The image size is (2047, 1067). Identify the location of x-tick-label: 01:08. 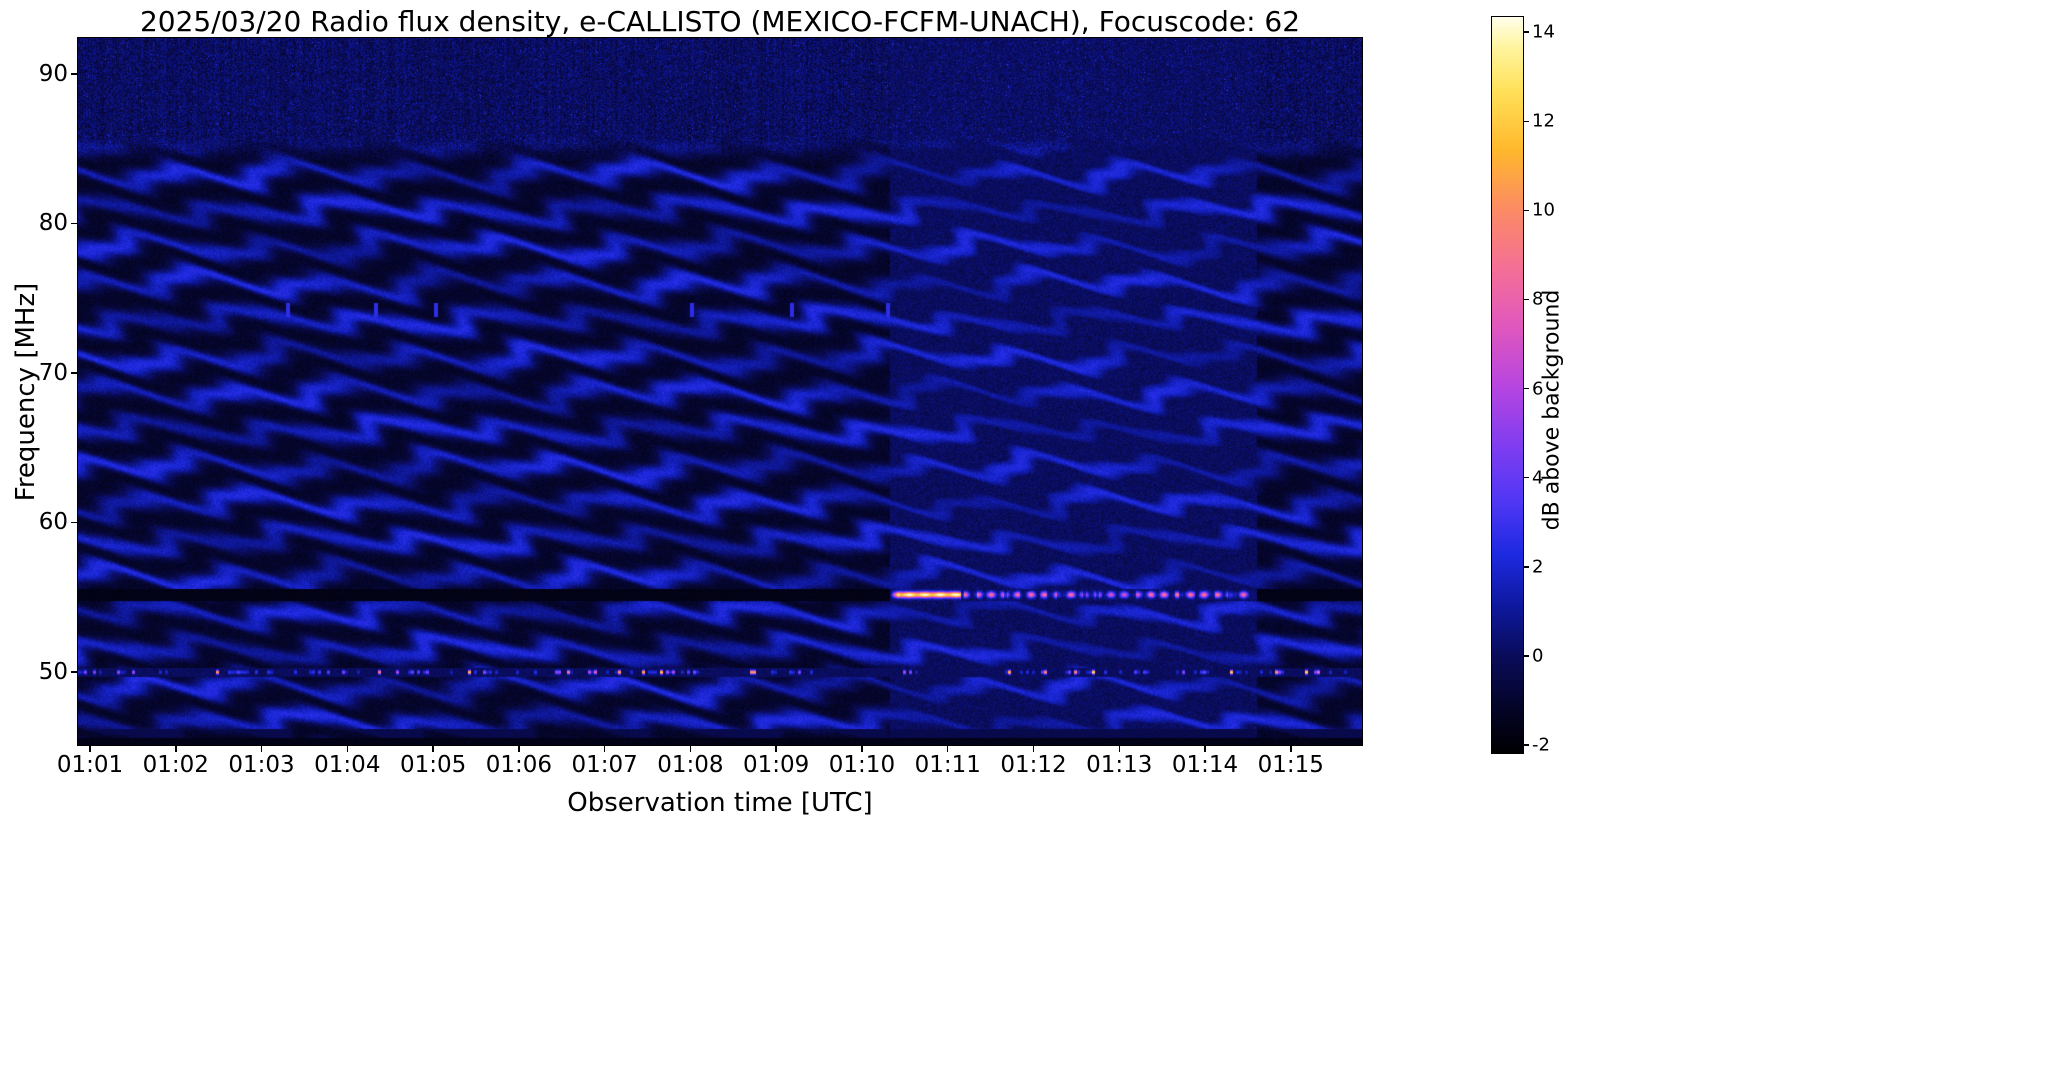
(690, 765).